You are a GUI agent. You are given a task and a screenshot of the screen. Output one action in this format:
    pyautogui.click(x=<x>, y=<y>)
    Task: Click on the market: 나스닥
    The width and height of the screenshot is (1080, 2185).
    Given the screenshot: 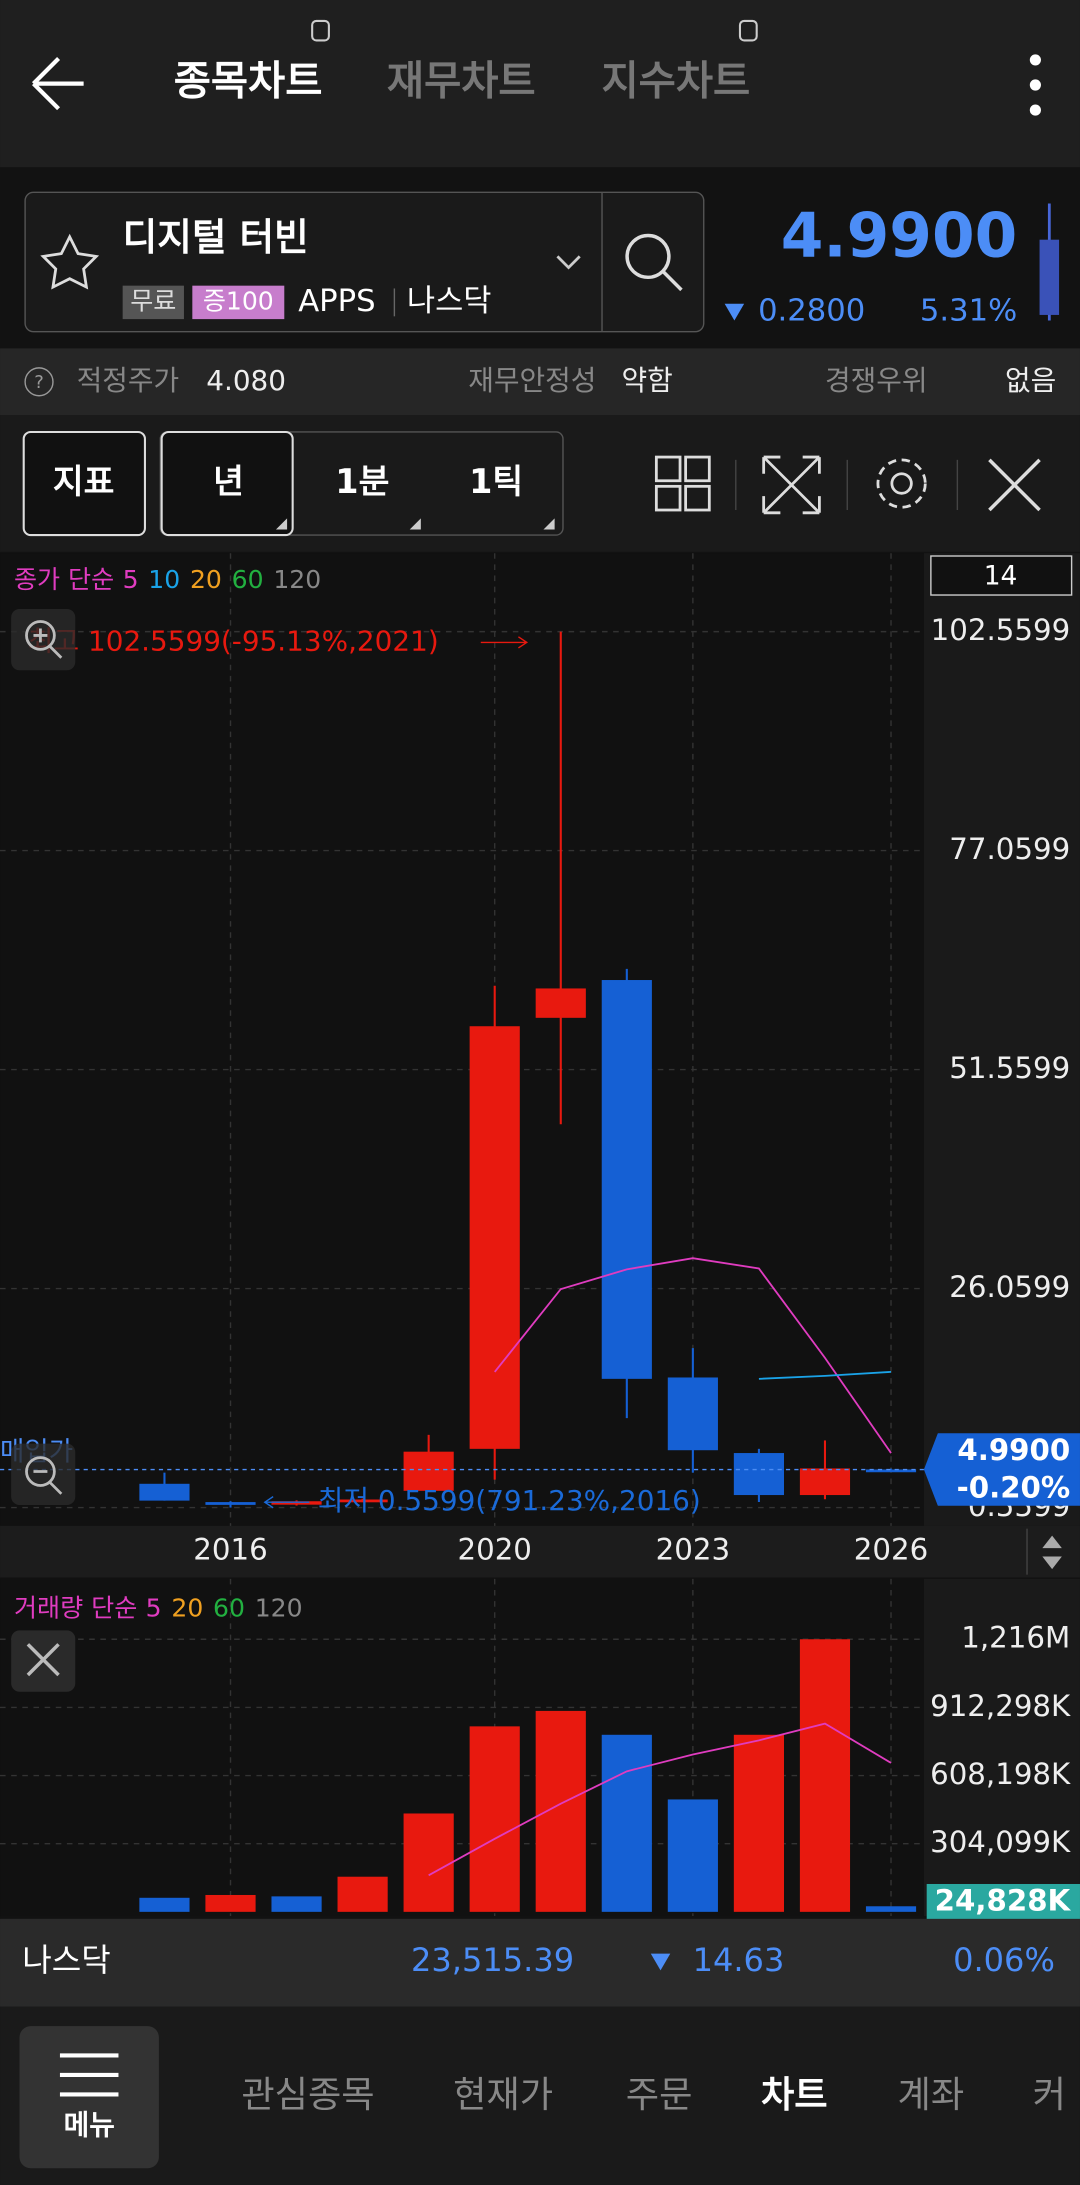 What is the action you would take?
    pyautogui.click(x=449, y=301)
    